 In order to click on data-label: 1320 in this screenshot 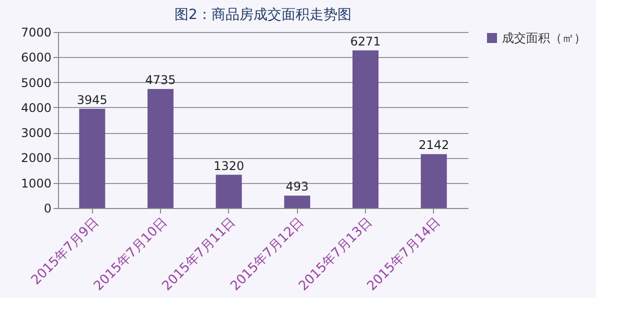, I will do `click(229, 165)`.